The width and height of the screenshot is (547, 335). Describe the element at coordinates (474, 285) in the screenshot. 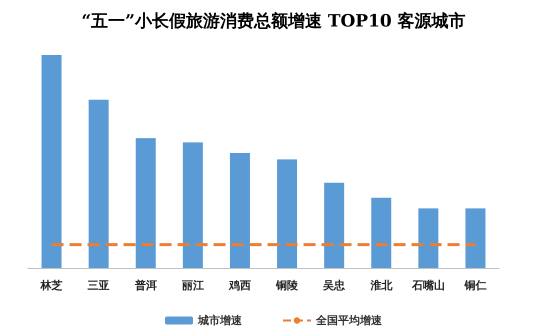

I see `x-tick-label: 铜仁` at that location.